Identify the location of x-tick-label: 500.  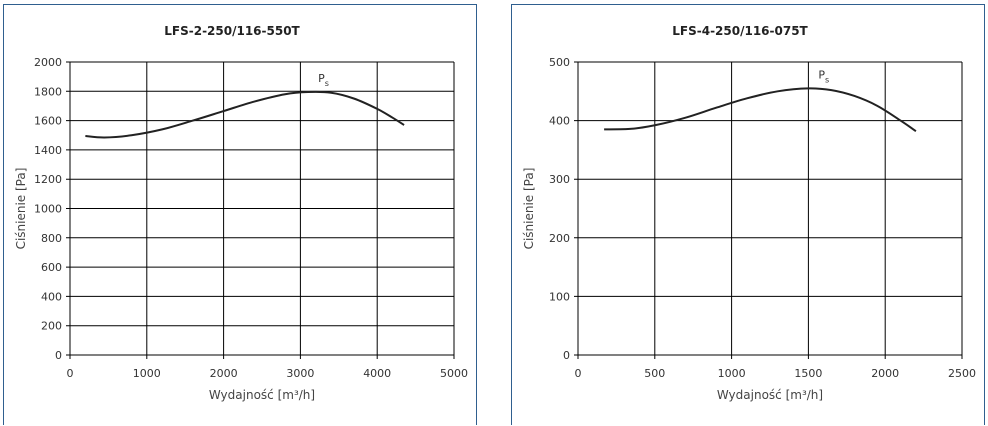
(654, 373).